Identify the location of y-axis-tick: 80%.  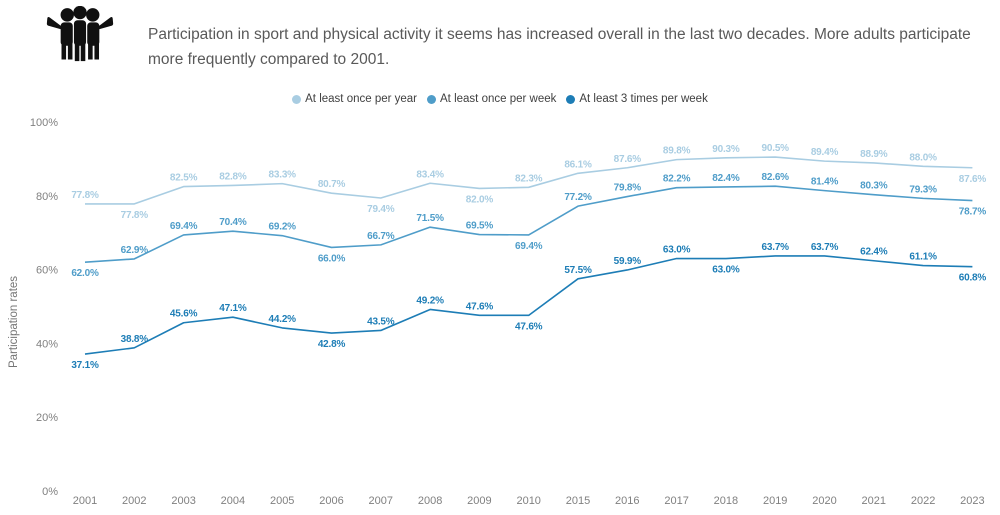
(47, 197).